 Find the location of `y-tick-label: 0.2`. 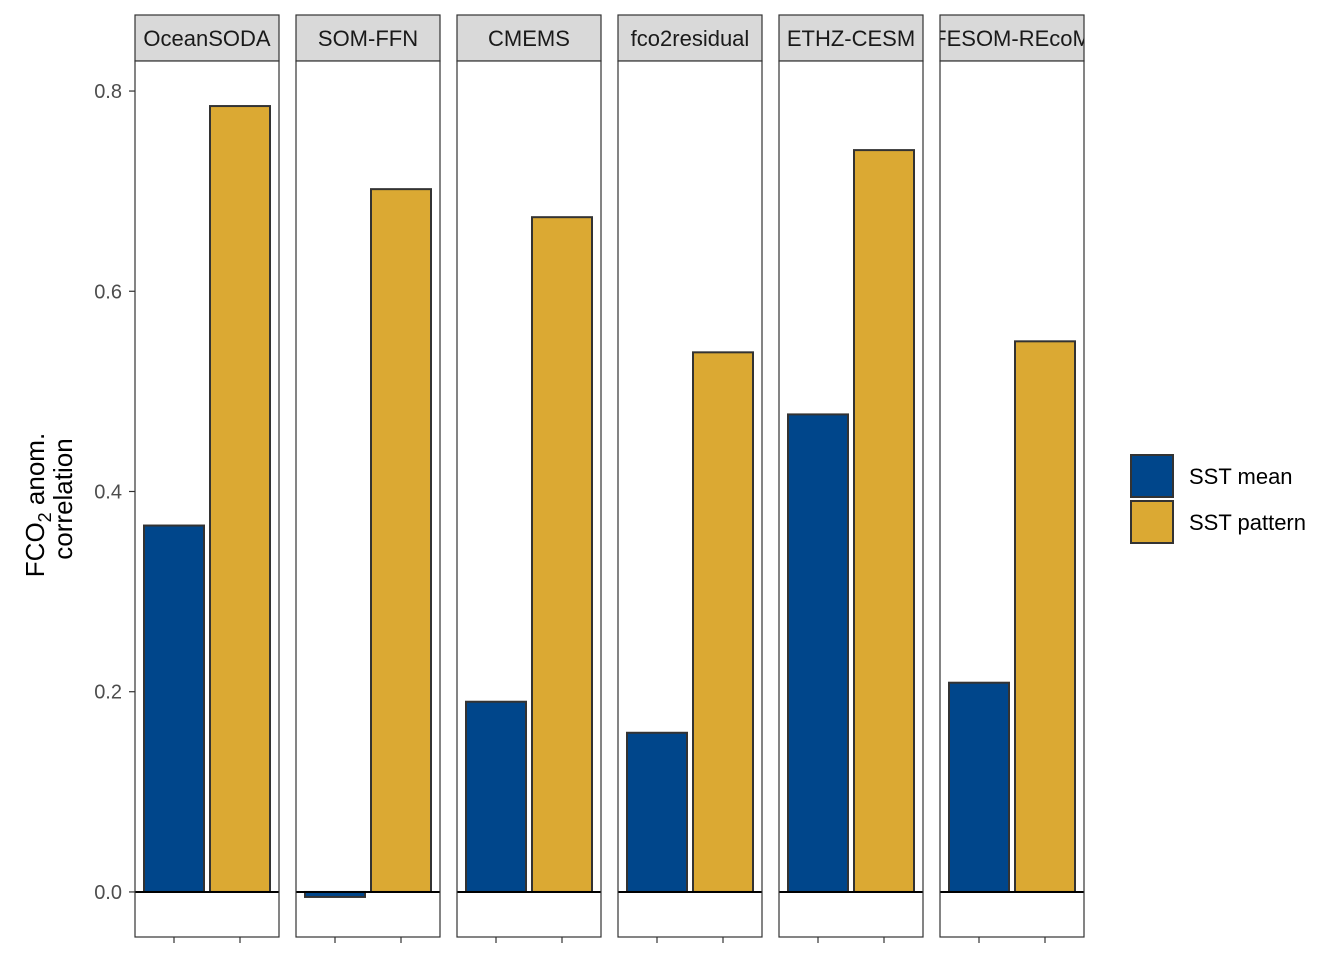

y-tick-label: 0.2 is located at coordinates (108, 693).